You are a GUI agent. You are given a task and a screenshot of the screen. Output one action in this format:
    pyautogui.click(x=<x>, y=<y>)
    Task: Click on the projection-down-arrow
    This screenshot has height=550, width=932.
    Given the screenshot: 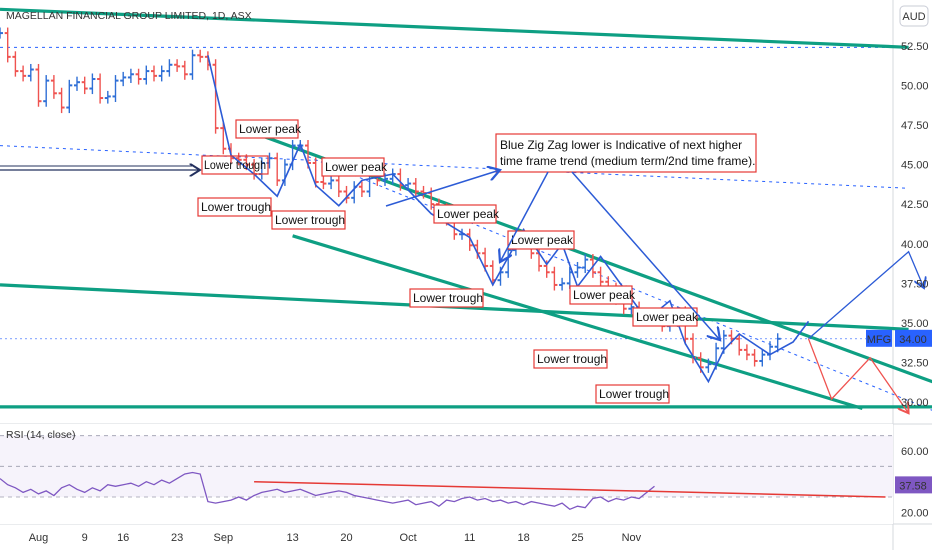 What is the action you would take?
    pyautogui.click(x=858, y=375)
    